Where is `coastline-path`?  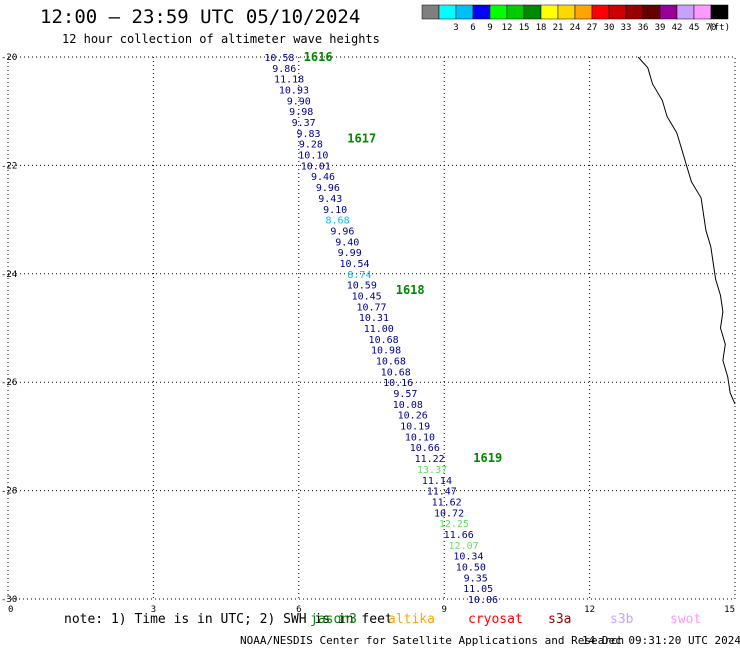
coastline-path is located at coordinates (686, 230).